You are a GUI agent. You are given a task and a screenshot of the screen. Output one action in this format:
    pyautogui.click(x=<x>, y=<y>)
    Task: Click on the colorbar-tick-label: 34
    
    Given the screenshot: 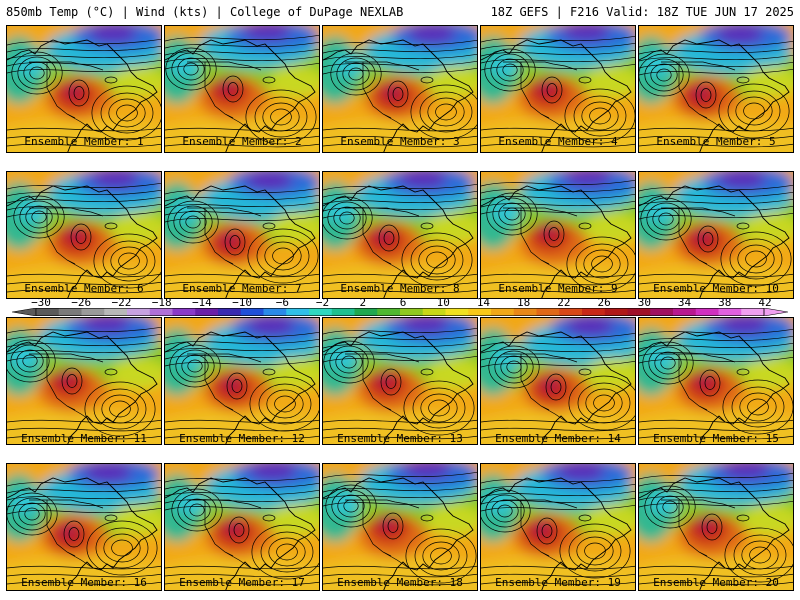 What is the action you would take?
    pyautogui.click(x=684, y=302)
    